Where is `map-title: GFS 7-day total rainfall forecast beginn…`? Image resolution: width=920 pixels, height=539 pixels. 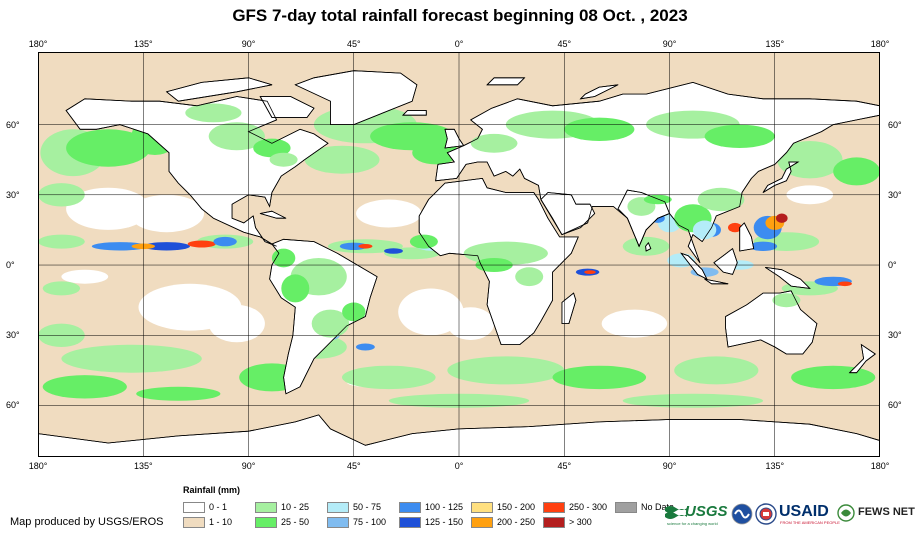
map-title: GFS 7-day total rainfall forecast beginn… is located at coordinates (460, 15).